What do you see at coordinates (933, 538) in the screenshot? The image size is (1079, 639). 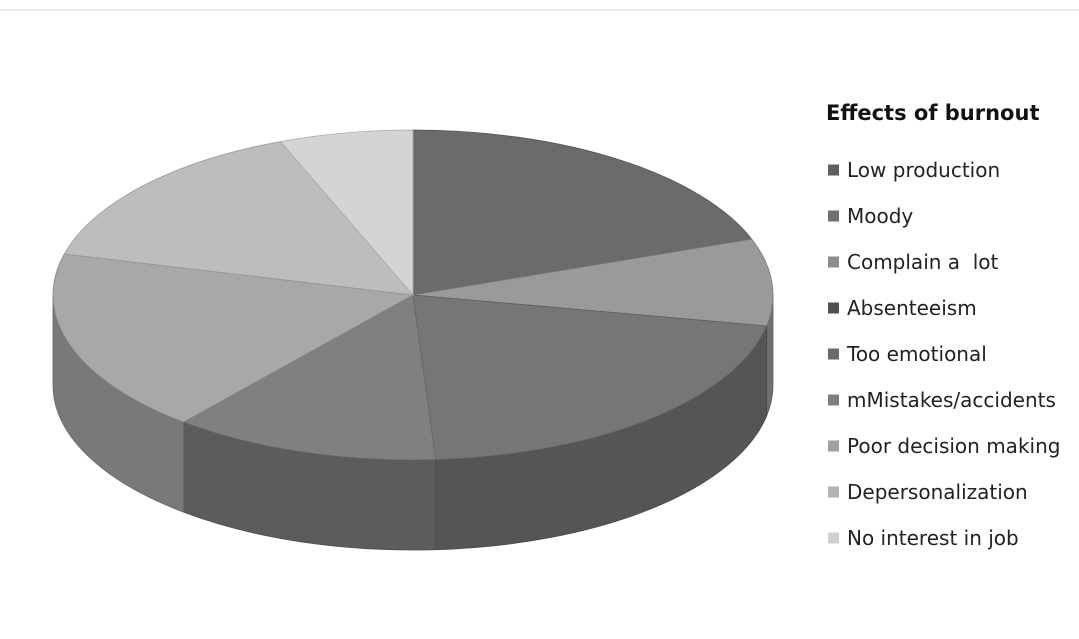 I see `legend-label-9: No interest in job` at bounding box center [933, 538].